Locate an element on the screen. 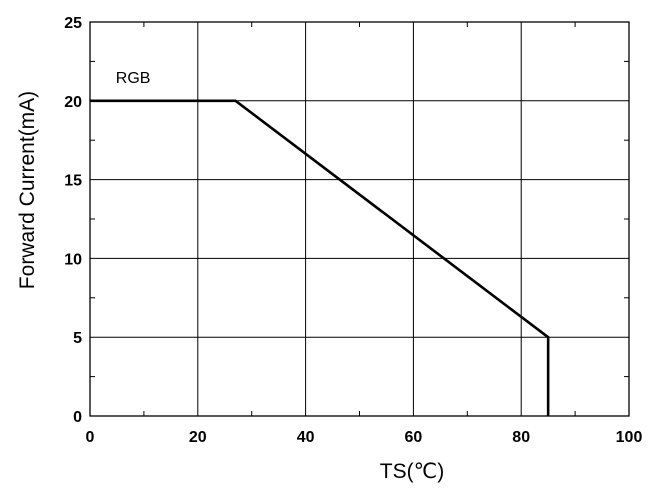 This screenshot has height=490, width=649. x-tick-label: 60 is located at coordinates (414, 437).